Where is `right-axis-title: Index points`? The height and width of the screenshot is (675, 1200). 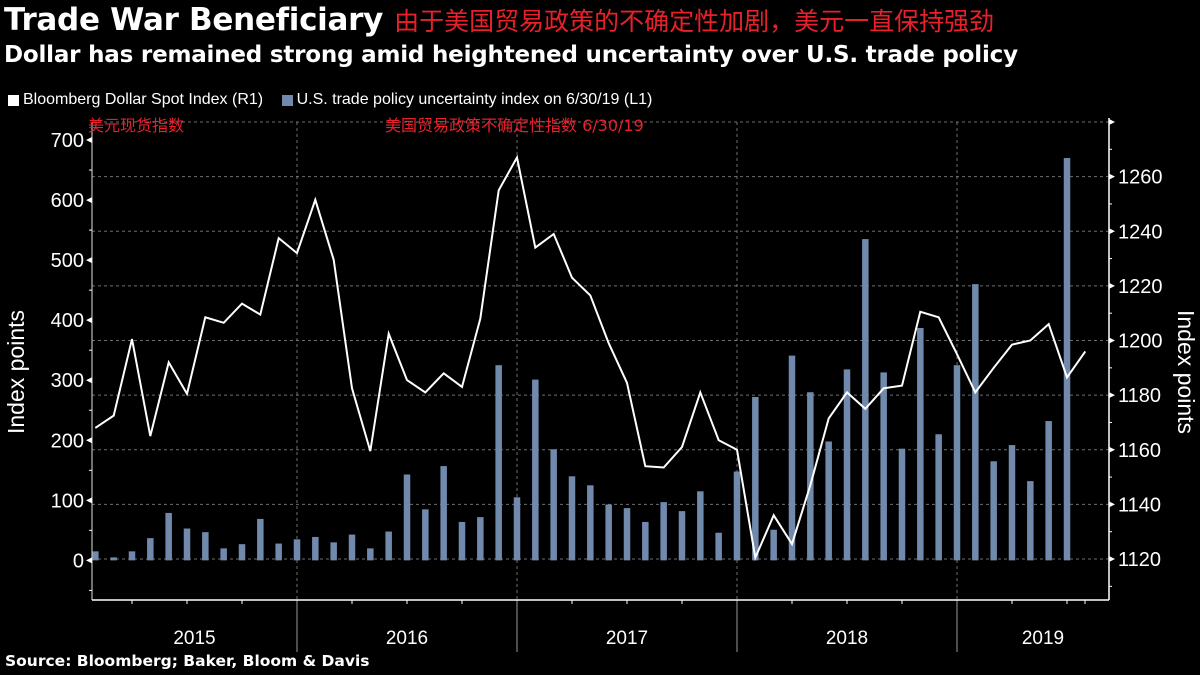
right-axis-title: Index points is located at coordinates (1186, 372).